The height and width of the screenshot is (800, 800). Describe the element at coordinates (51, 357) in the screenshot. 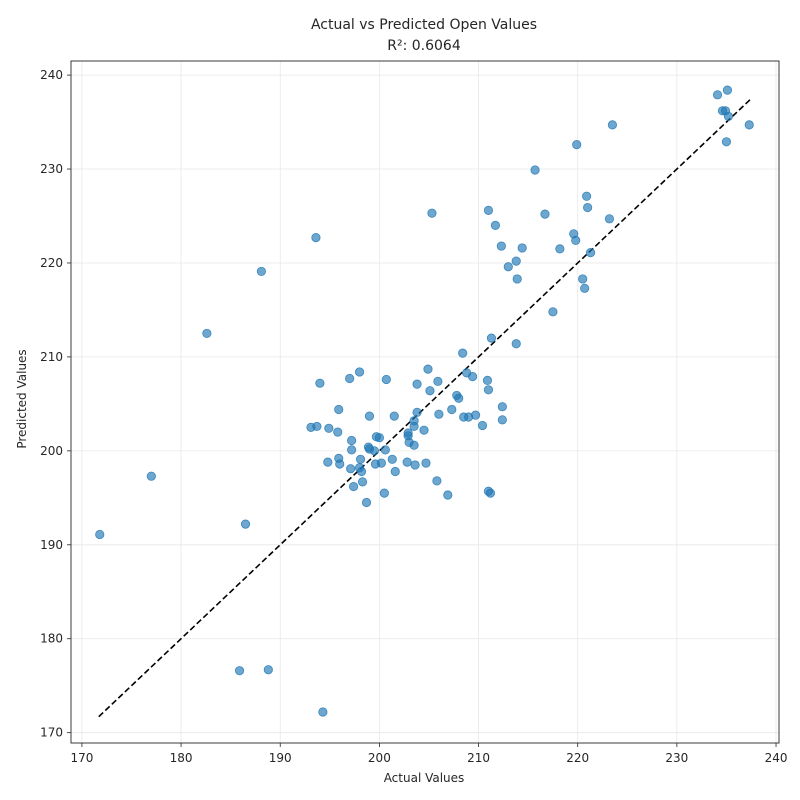

I see `y-tick-label: 210` at that location.